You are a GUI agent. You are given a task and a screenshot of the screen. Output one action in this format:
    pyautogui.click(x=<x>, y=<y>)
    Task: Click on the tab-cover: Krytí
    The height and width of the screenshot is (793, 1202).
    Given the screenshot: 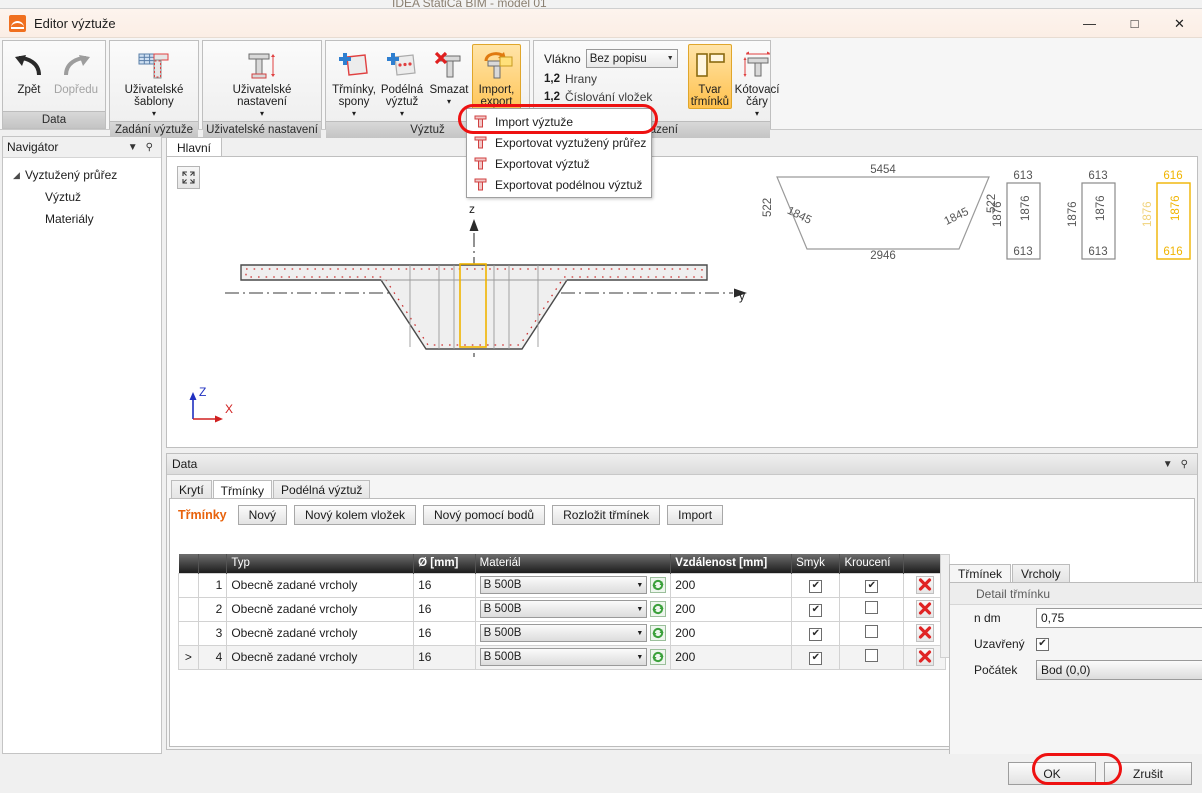 What is the action you would take?
    pyautogui.click(x=191, y=489)
    